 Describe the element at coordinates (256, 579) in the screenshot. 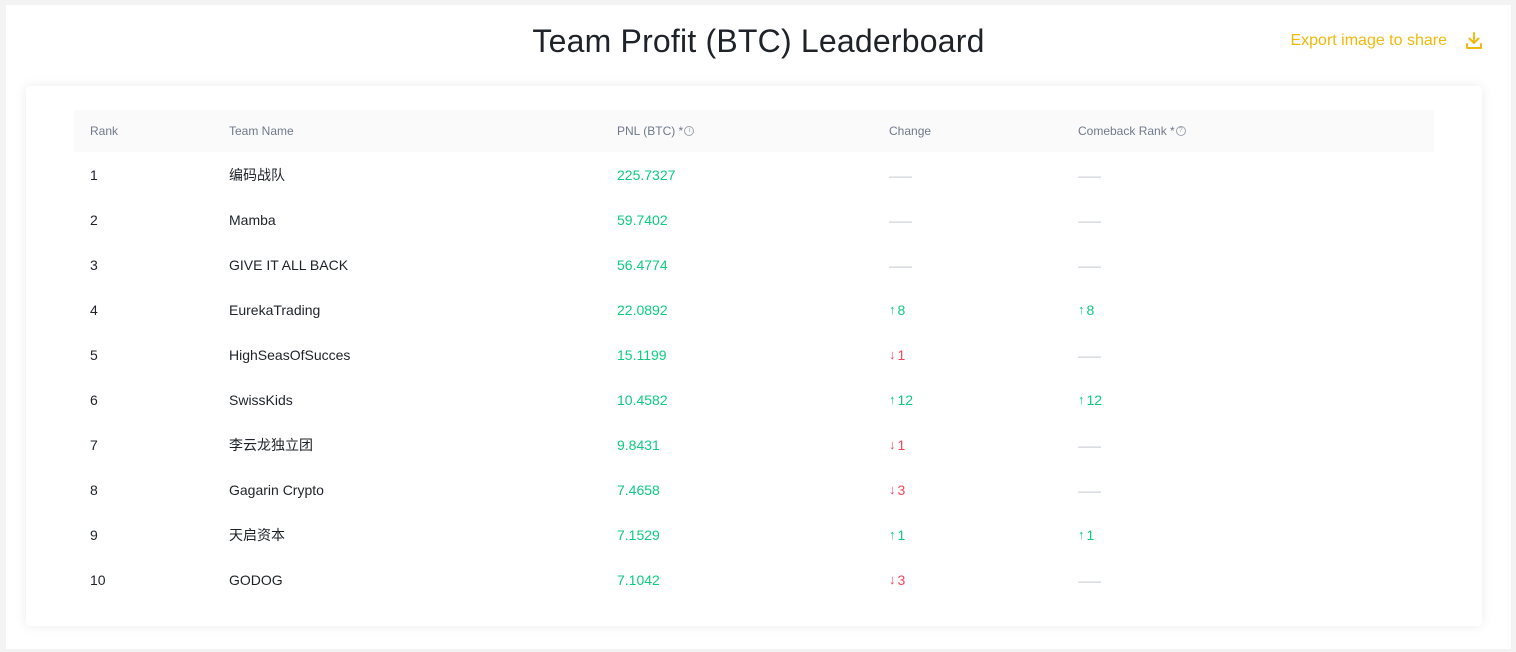

I see `team-name-cell: GODOG` at that location.